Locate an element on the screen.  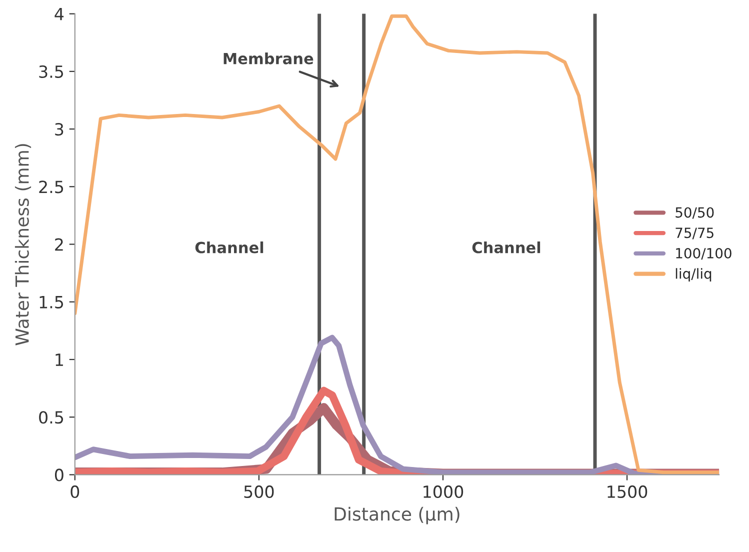
x-tick-label: 1500 is located at coordinates (628, 491).